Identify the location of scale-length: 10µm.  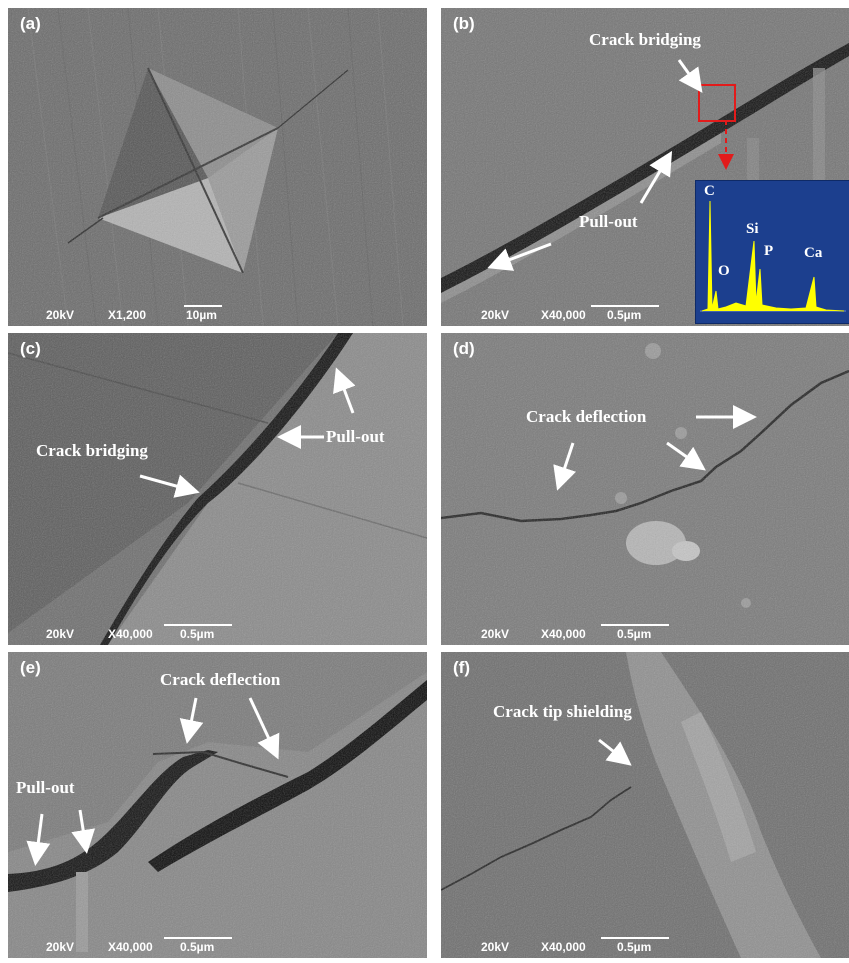
(201, 315).